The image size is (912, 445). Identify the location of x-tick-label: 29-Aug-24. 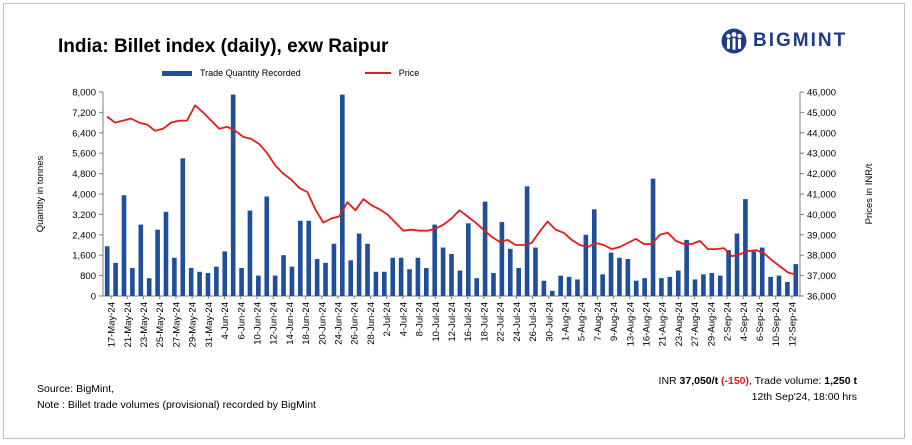
(711, 324).